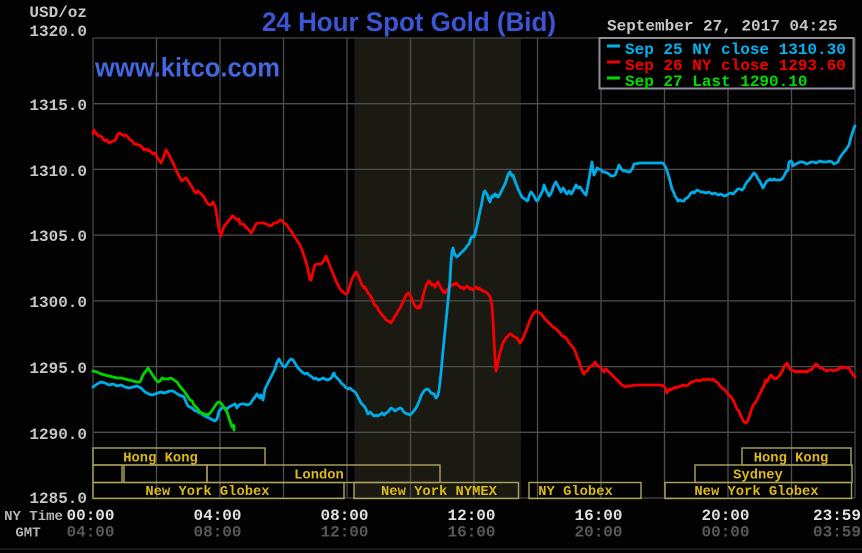 This screenshot has height=553, width=862. I want to click on svg-text: 23:59, so click(837, 516).